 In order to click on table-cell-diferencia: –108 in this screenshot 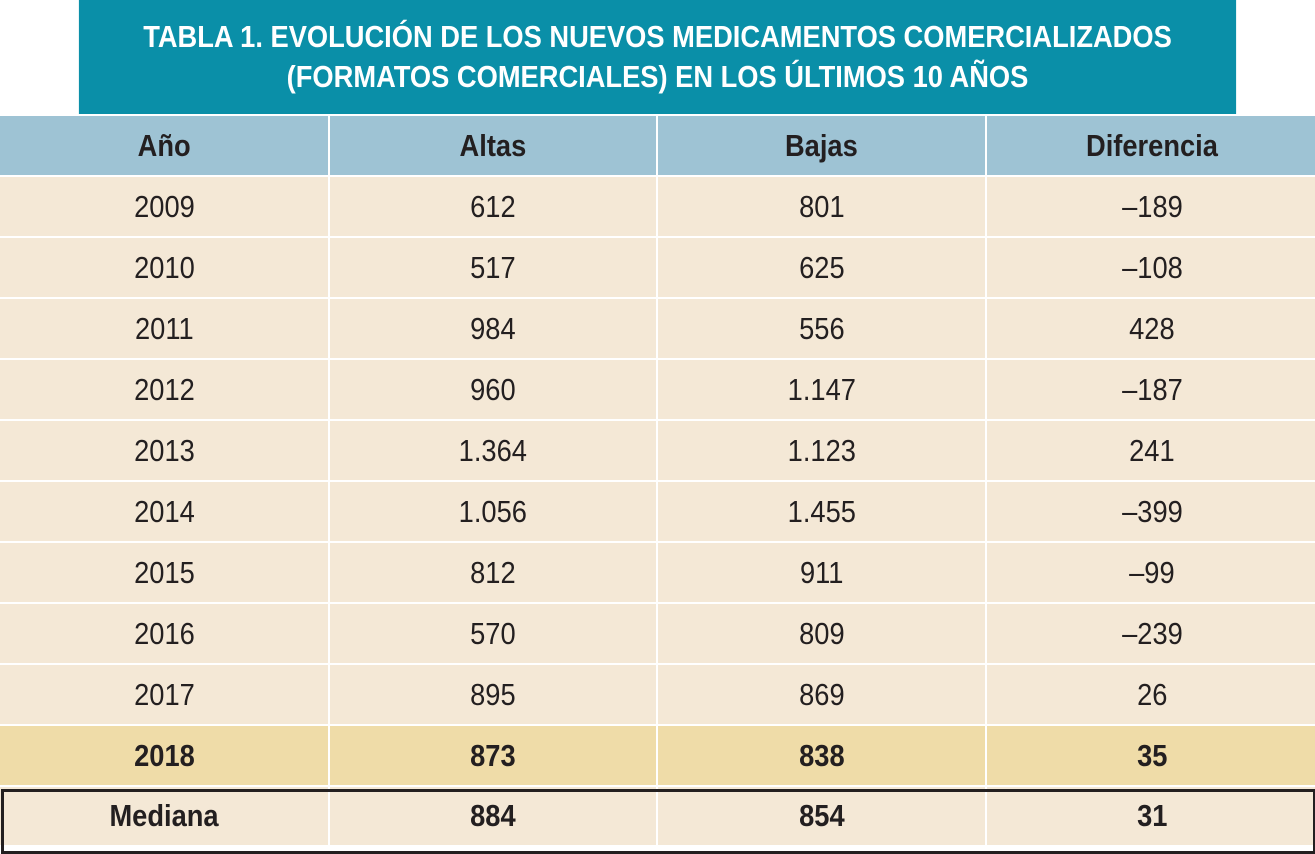, I will do `click(1151, 267)`.